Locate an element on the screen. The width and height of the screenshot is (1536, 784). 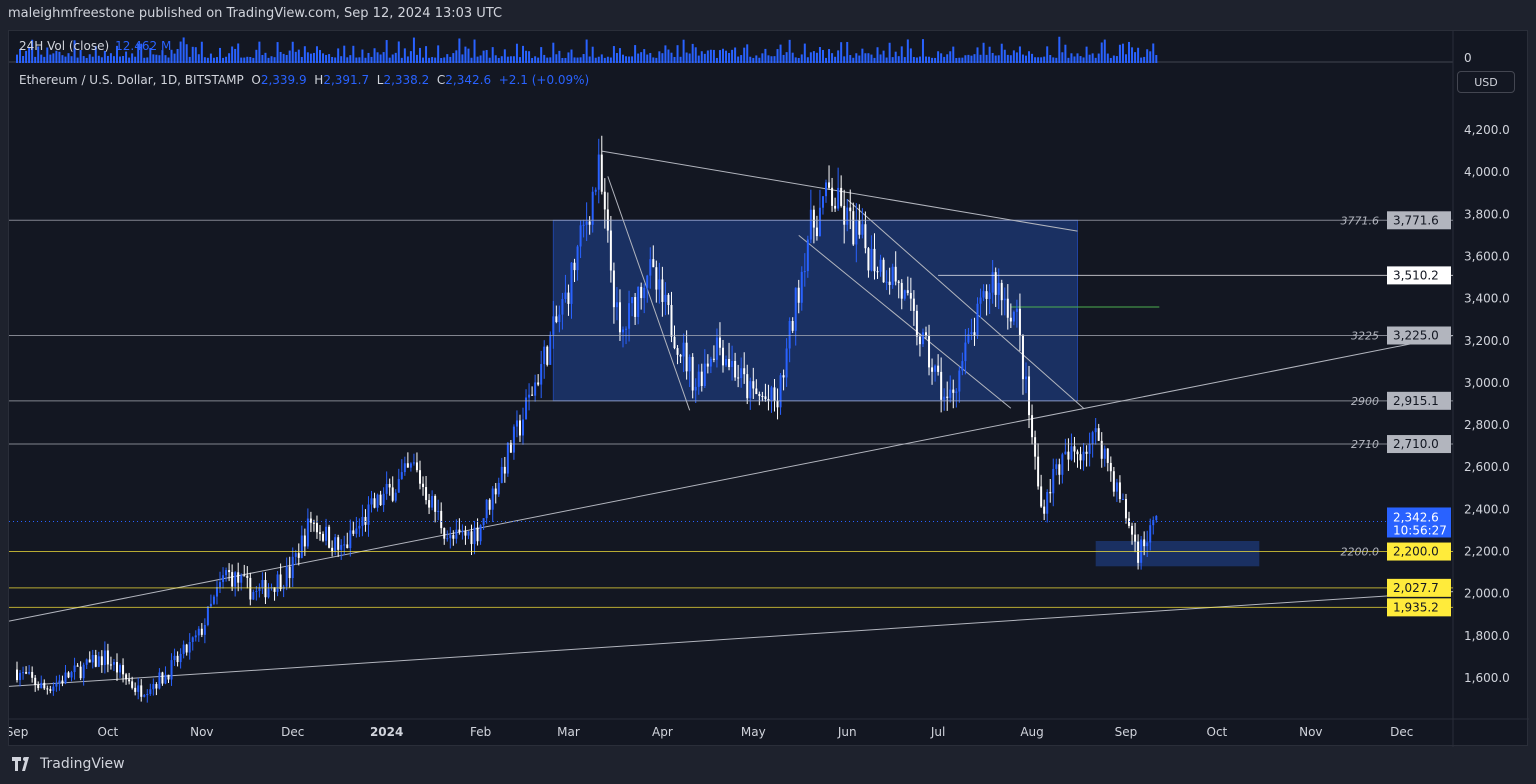
y-tick-label: 2,400.0 is located at coordinates (1487, 509).